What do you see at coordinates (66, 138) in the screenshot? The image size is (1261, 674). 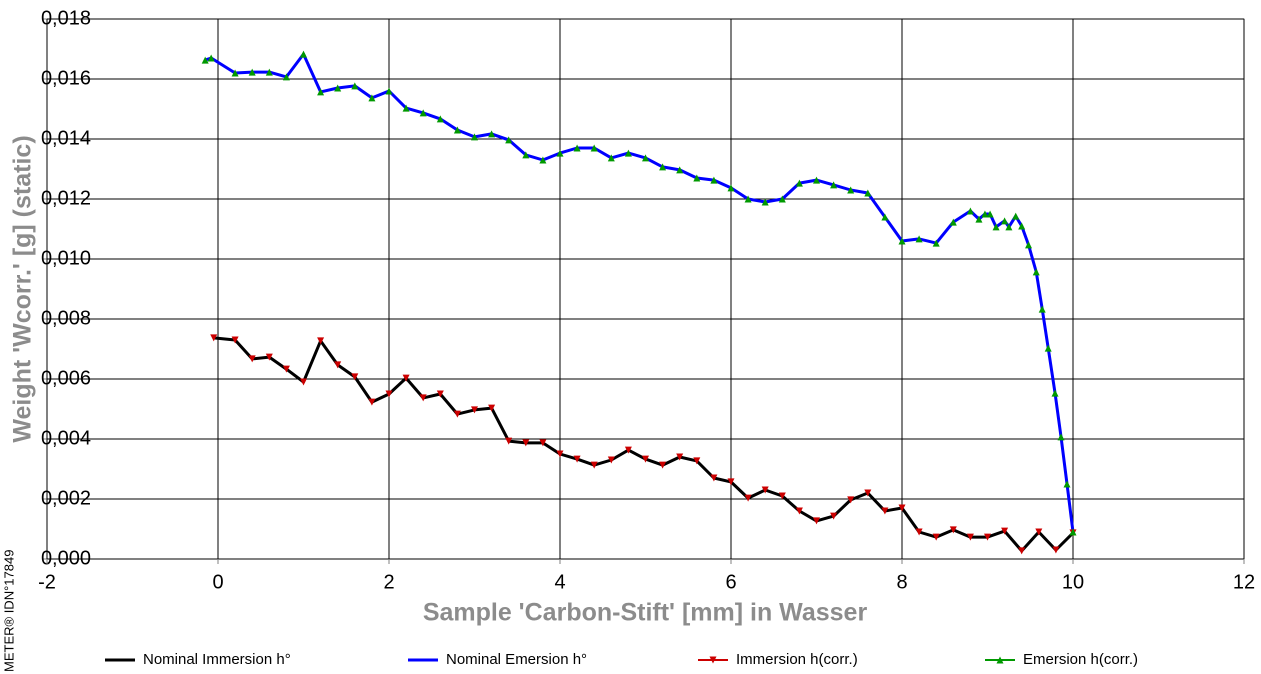 I see `y-tick-label: 0,014` at bounding box center [66, 138].